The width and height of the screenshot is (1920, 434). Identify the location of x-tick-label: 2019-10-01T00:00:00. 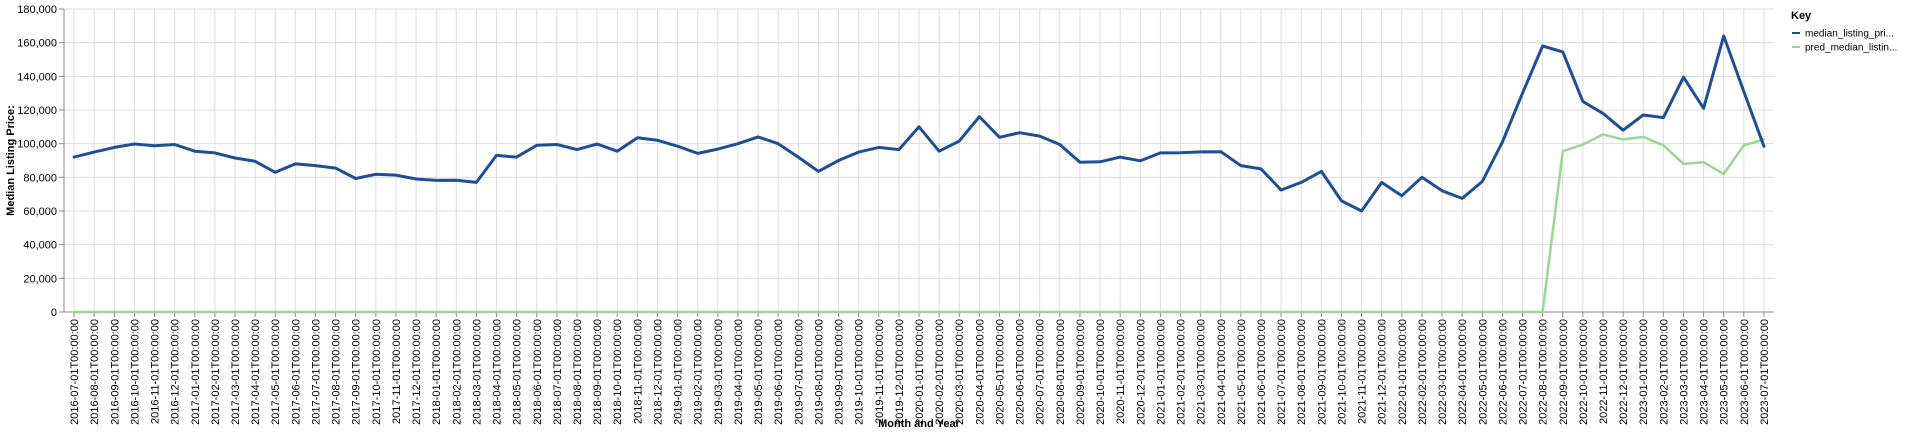
(860, 372).